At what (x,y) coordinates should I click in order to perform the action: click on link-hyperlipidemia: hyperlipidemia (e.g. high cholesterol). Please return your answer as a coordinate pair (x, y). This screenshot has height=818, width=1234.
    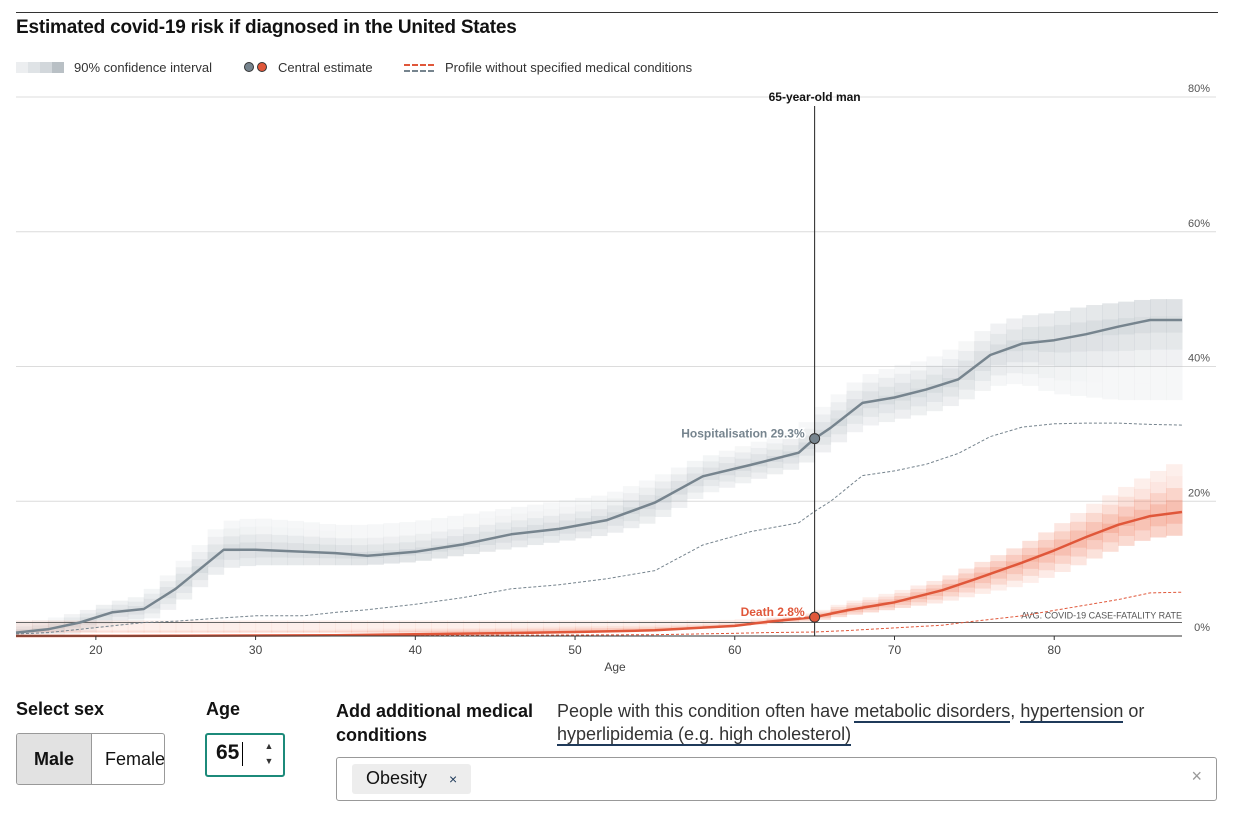
    Looking at the image, I should click on (704, 735).